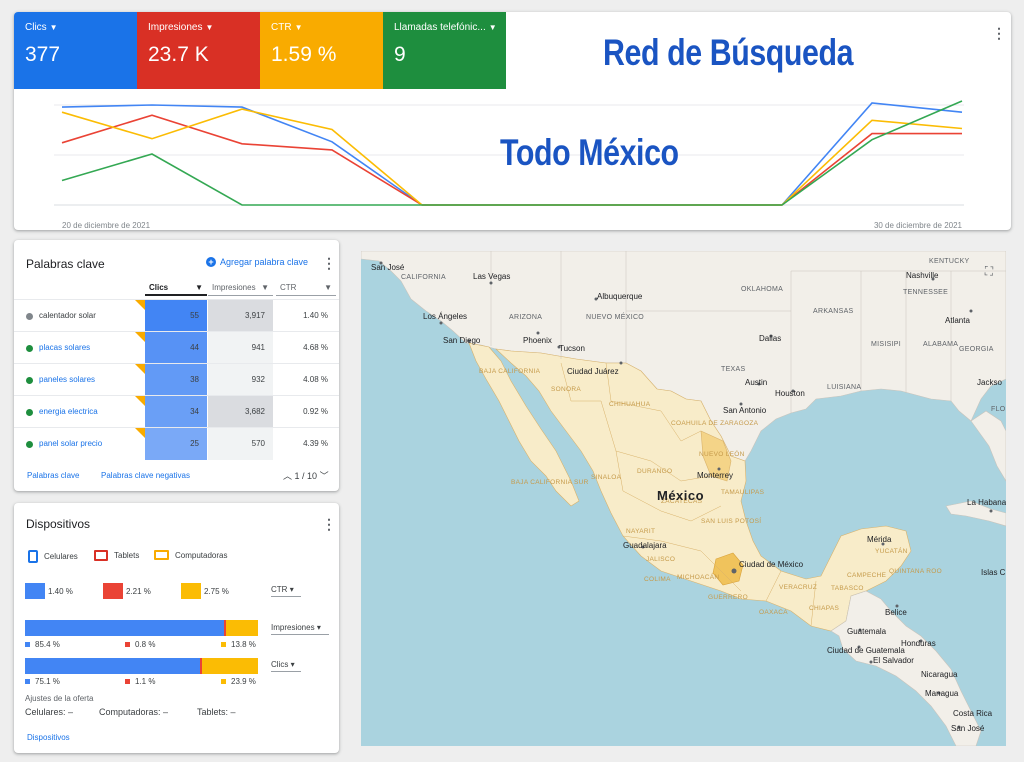 The width and height of the screenshot is (1024, 762). Describe the element at coordinates (728, 569) in the screenshot. I see `cdmx-region` at that location.